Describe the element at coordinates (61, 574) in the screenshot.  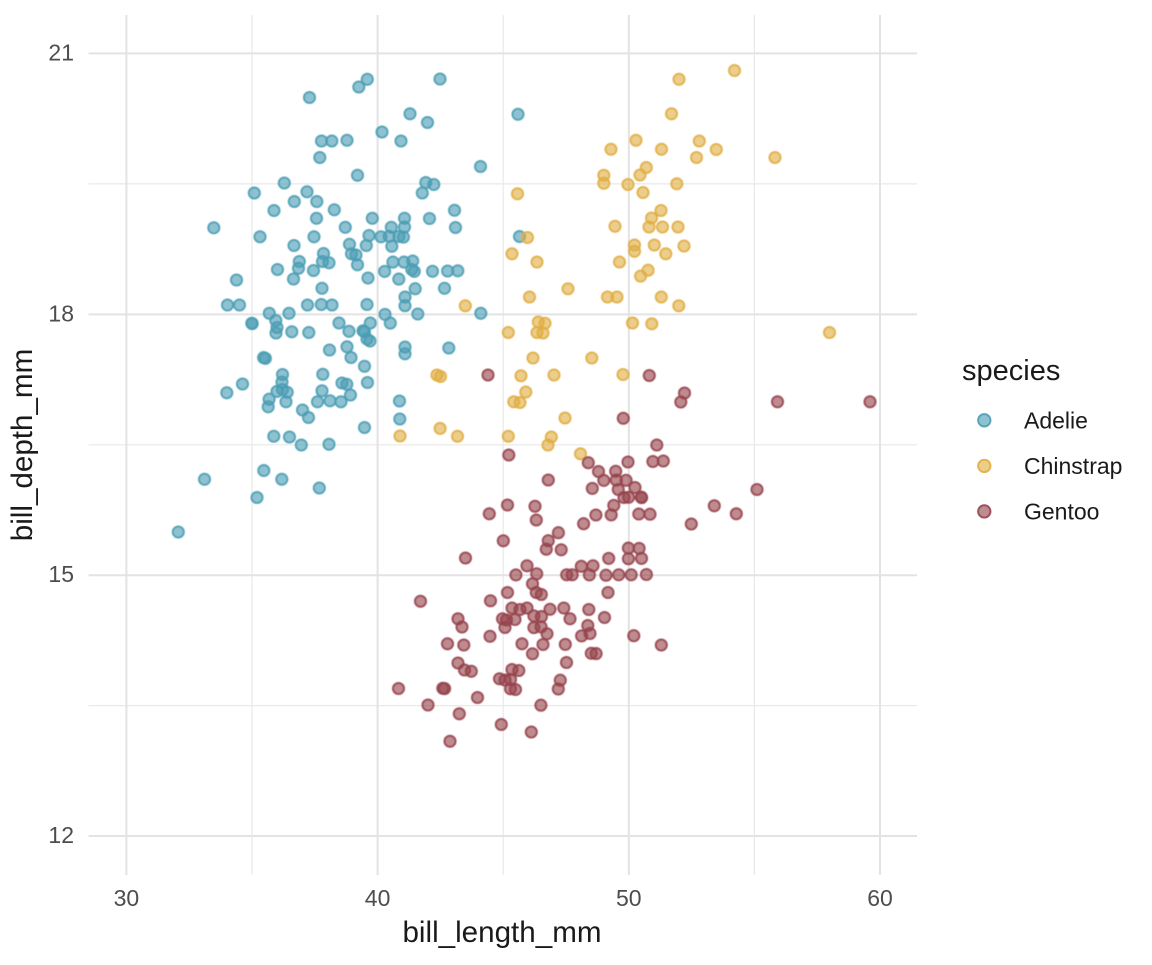
I see `svg-text: 15` at that location.